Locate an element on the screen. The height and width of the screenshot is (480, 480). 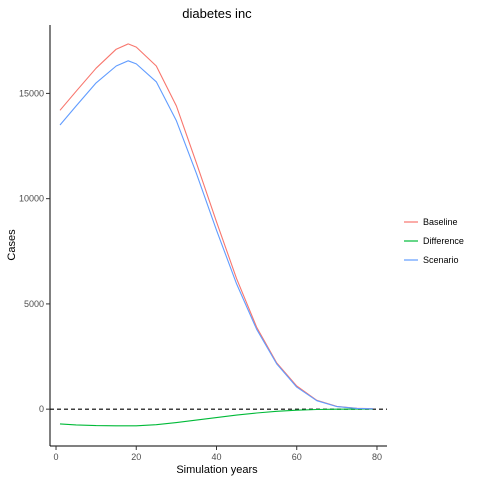
y-axis-ticks: 0 5000 10000 15000 is located at coordinates (34, 251).